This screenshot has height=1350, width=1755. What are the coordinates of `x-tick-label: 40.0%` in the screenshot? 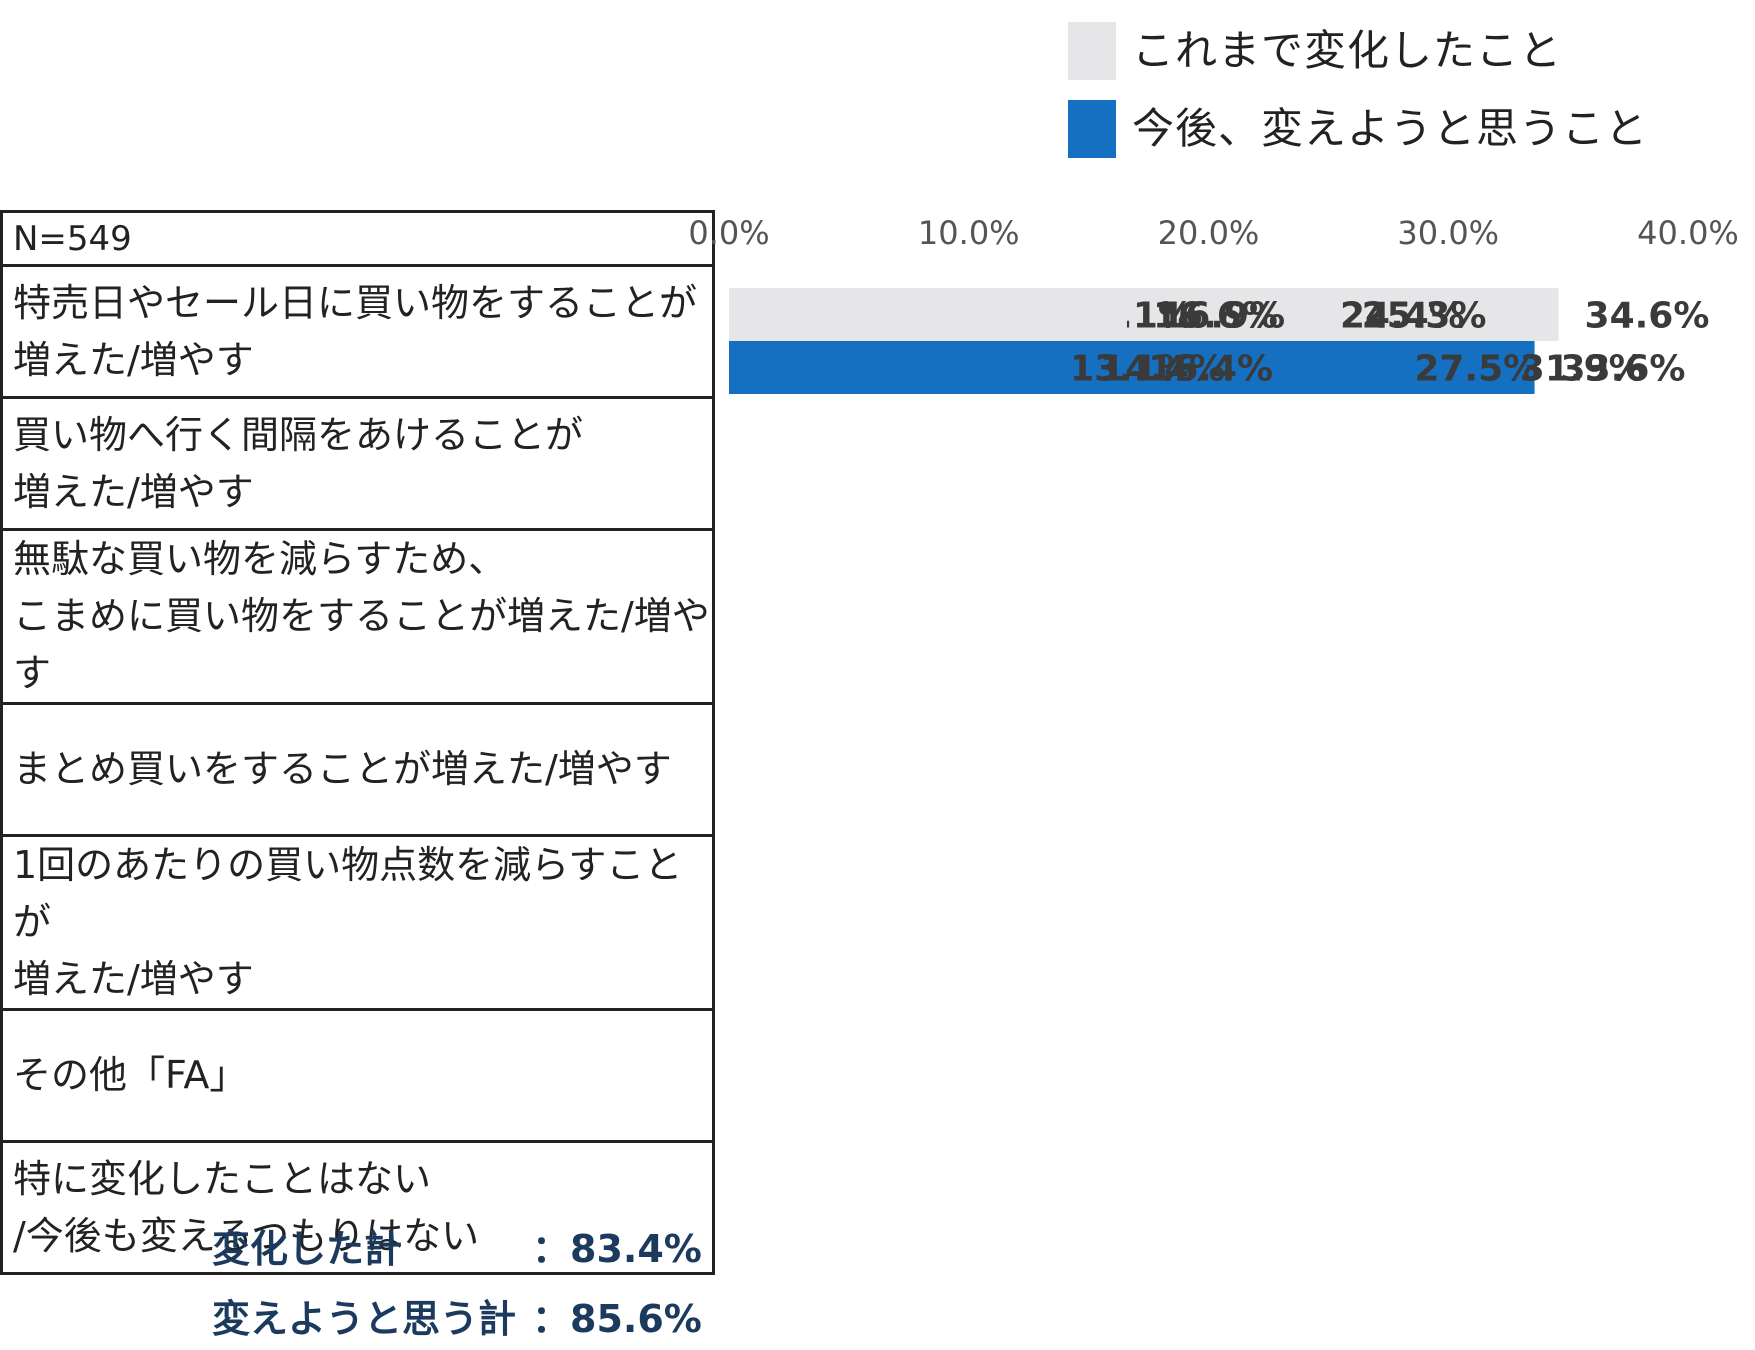 It's located at (1688, 233).